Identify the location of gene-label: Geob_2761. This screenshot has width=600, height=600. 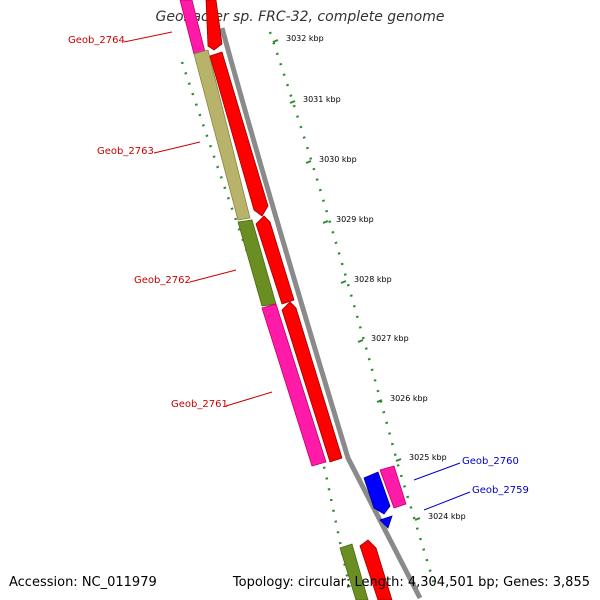
(199, 404).